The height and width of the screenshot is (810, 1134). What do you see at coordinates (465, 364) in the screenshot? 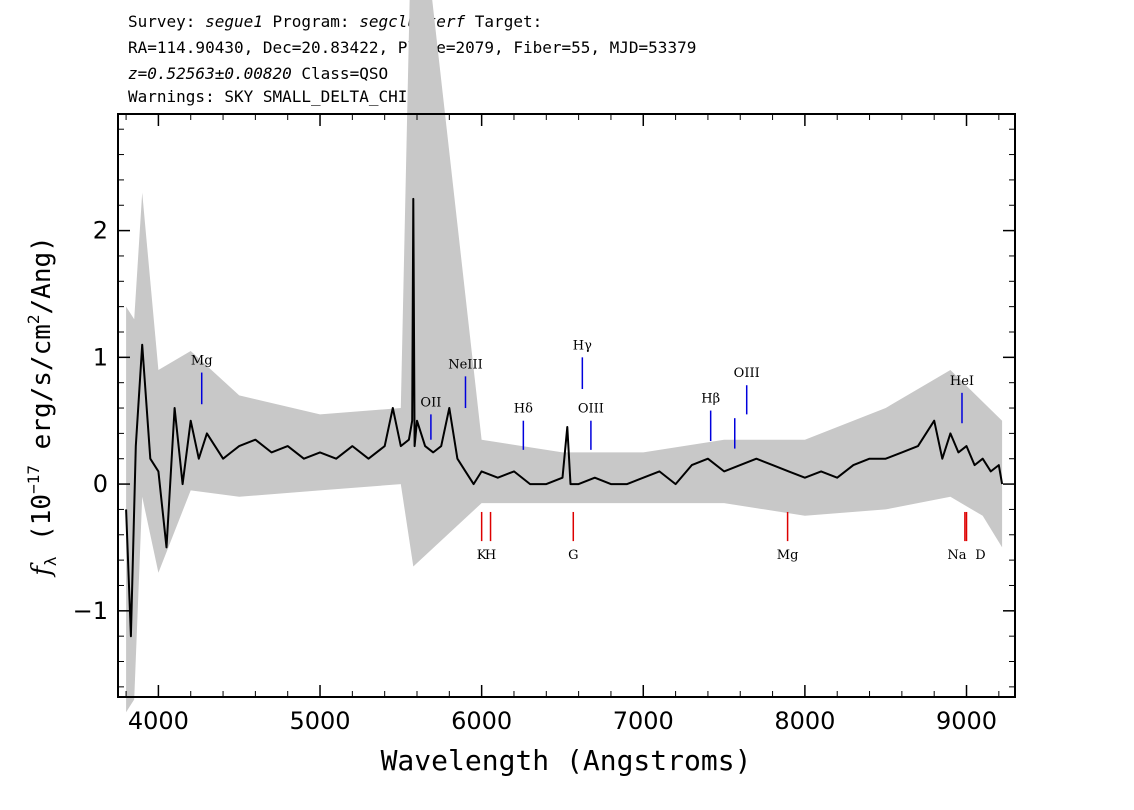
I see `emission-line-label: NeIII` at bounding box center [465, 364].